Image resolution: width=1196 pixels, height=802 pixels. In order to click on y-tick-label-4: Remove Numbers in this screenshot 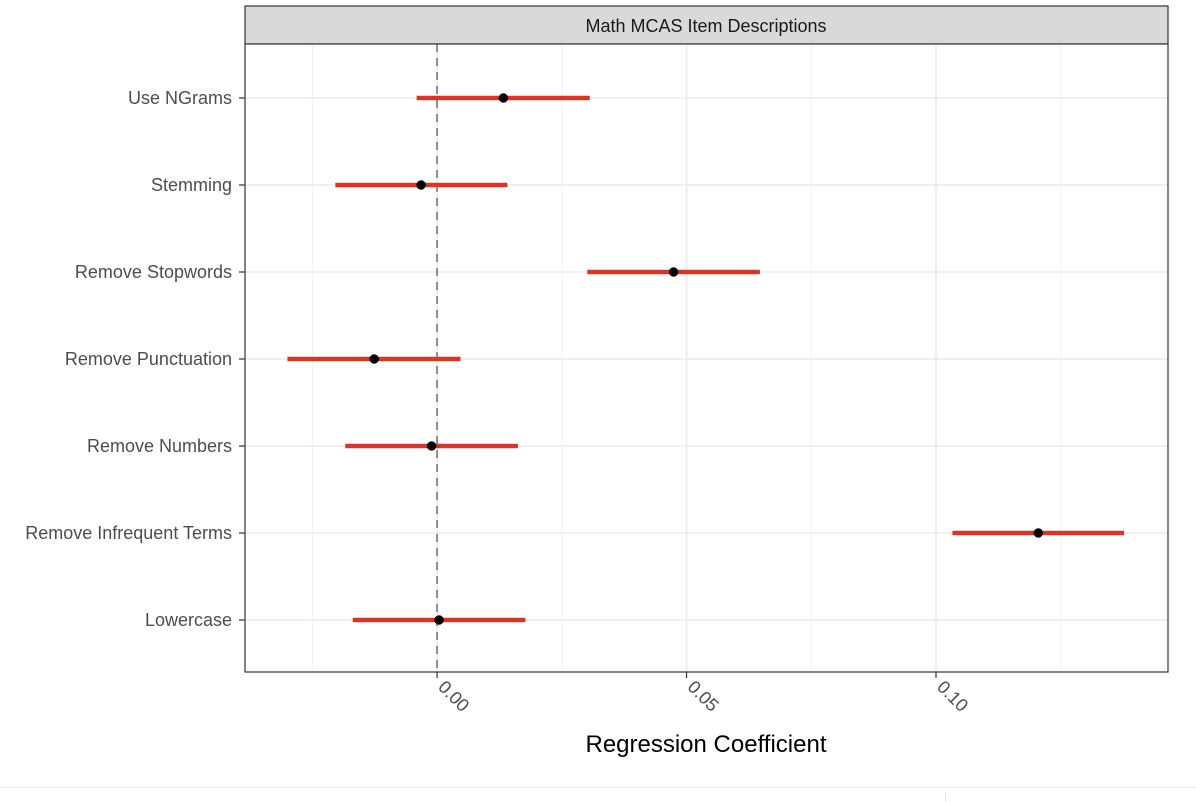, I will do `click(159, 446)`.